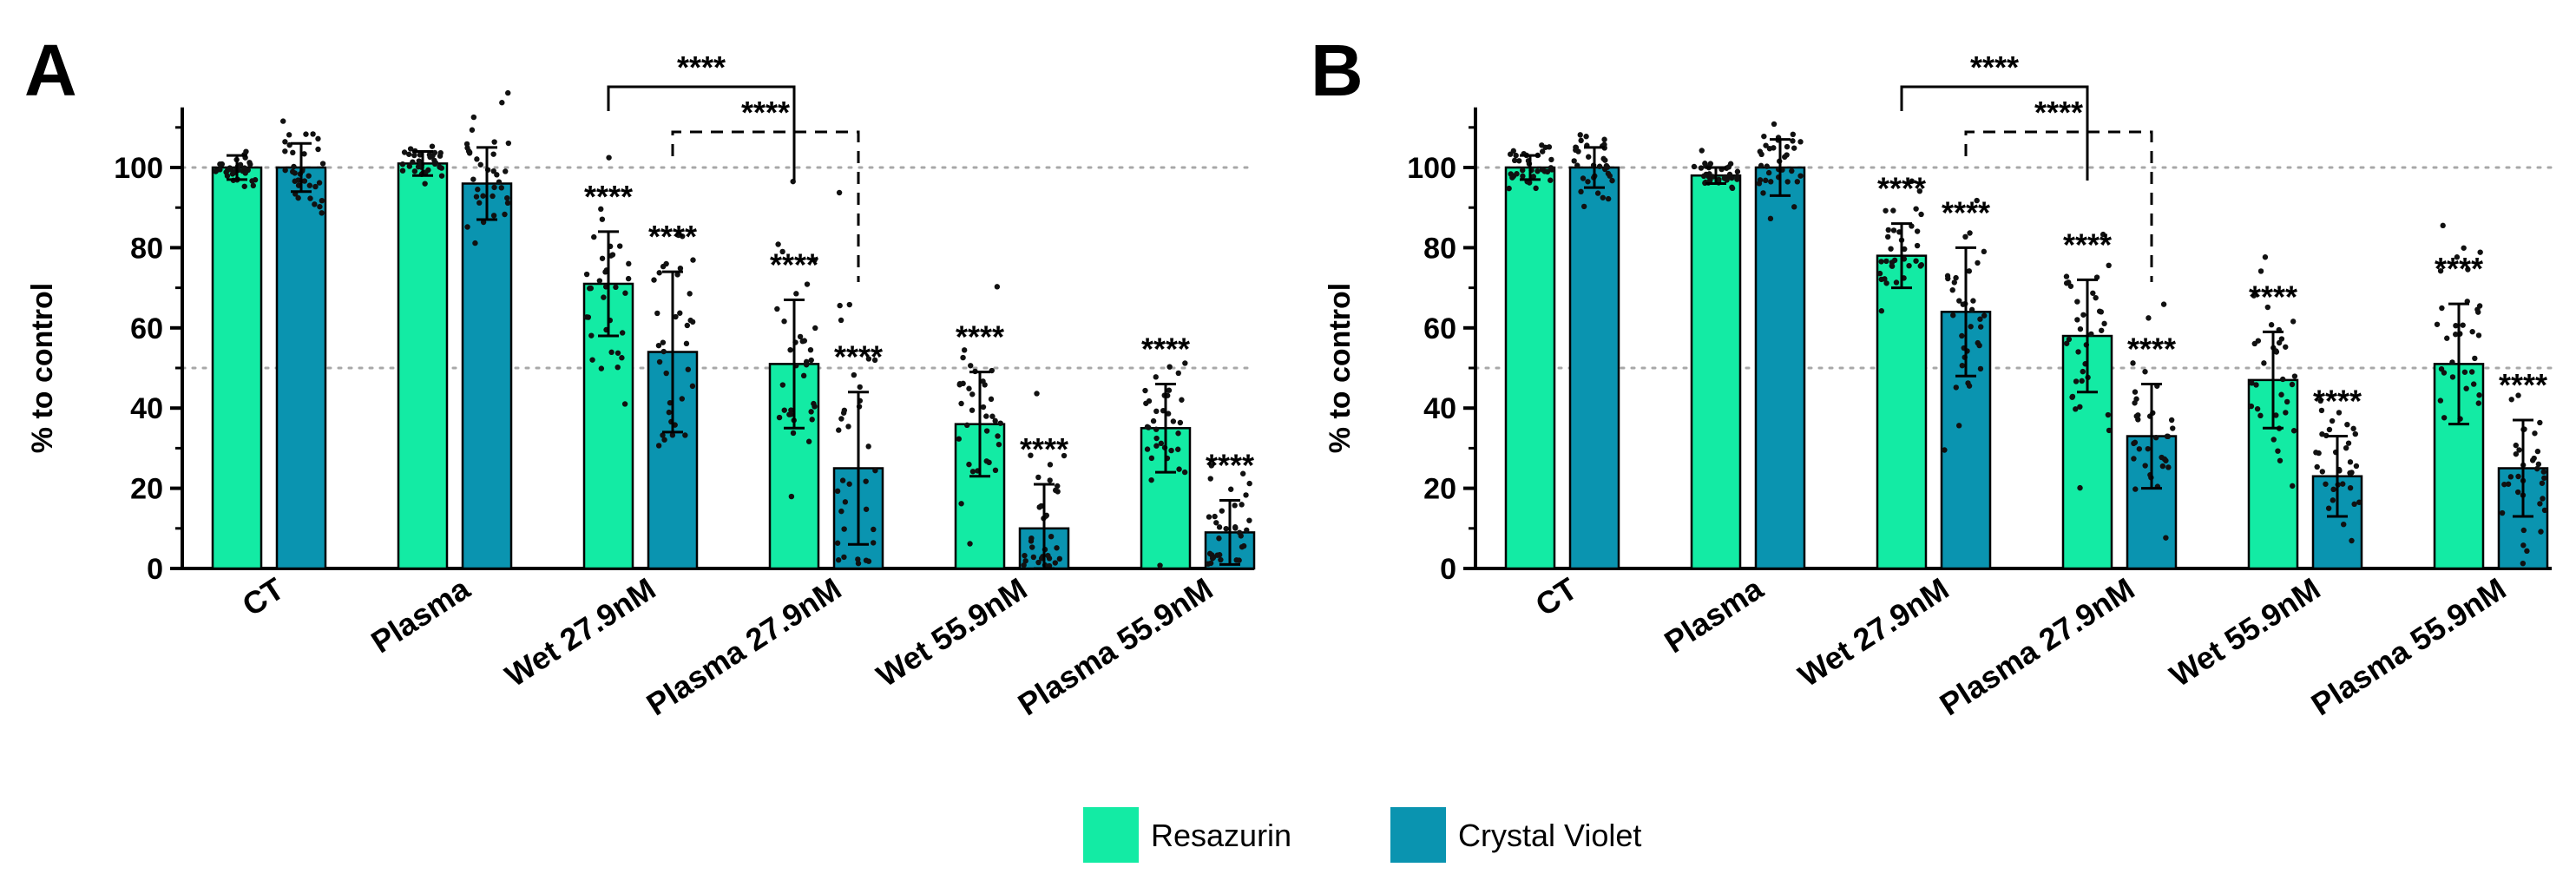 Image resolution: width=2576 pixels, height=887 pixels. What do you see at coordinates (2037, 646) in the screenshot?
I see `category-label: Plasma 27.9nM` at bounding box center [2037, 646].